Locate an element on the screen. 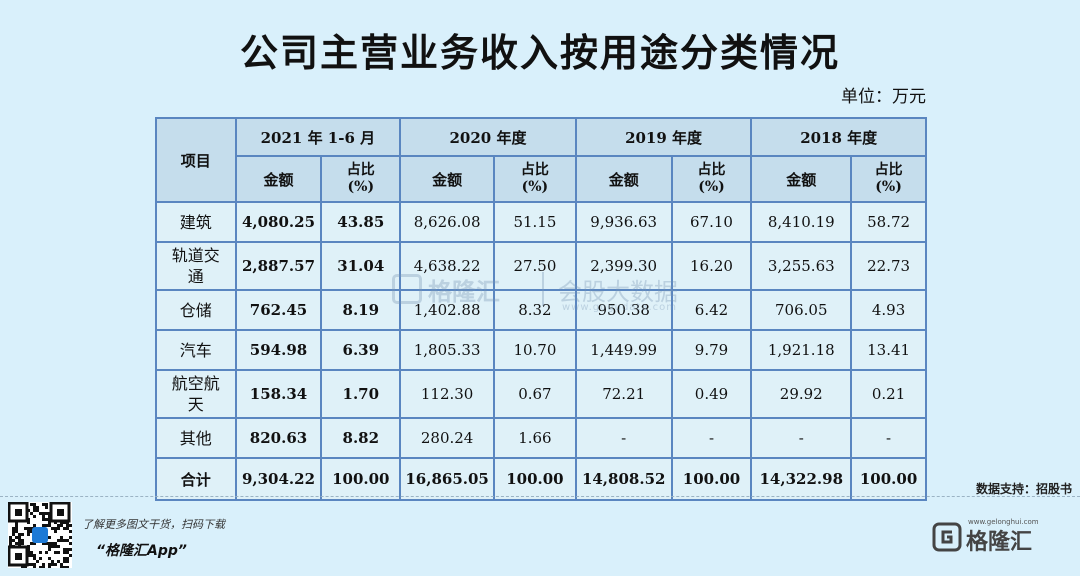 This screenshot has width=1080, height=576. promo-text: 了解更多图文干货，扫码下载 is located at coordinates (153, 524).